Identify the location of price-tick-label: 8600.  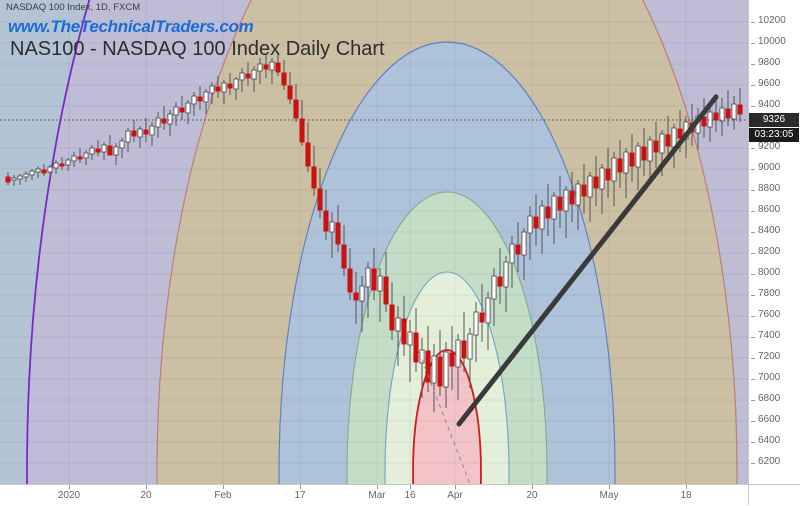
(769, 209).